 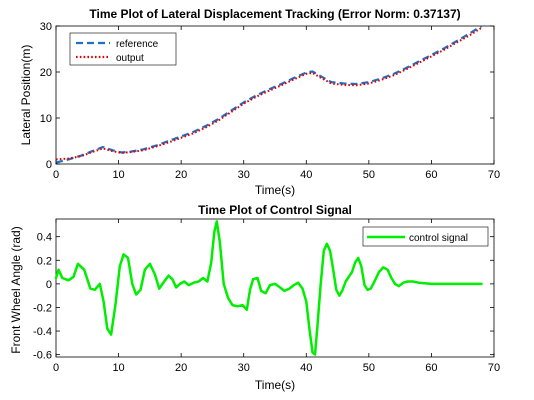 I want to click on plot-2-xtick-label: 0, so click(x=56, y=368).